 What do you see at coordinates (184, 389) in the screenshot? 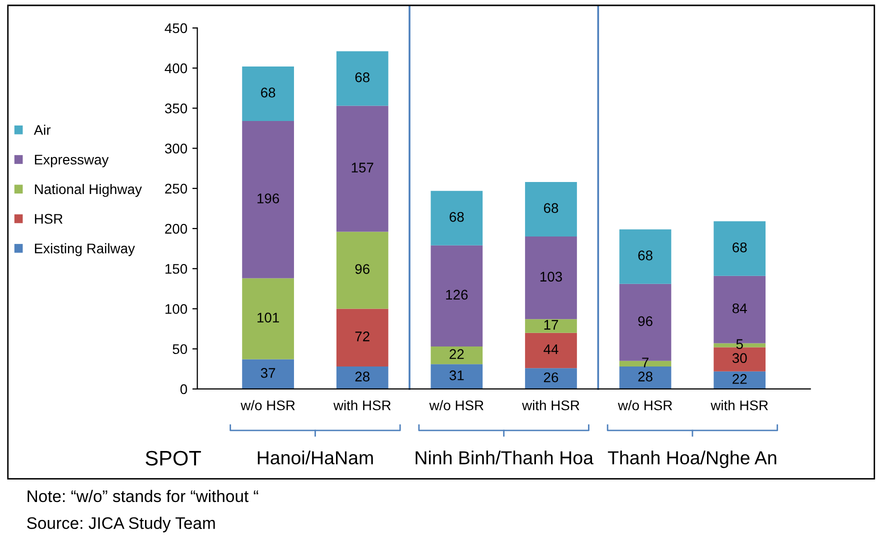
I see `y-tick-label: 0` at bounding box center [184, 389].